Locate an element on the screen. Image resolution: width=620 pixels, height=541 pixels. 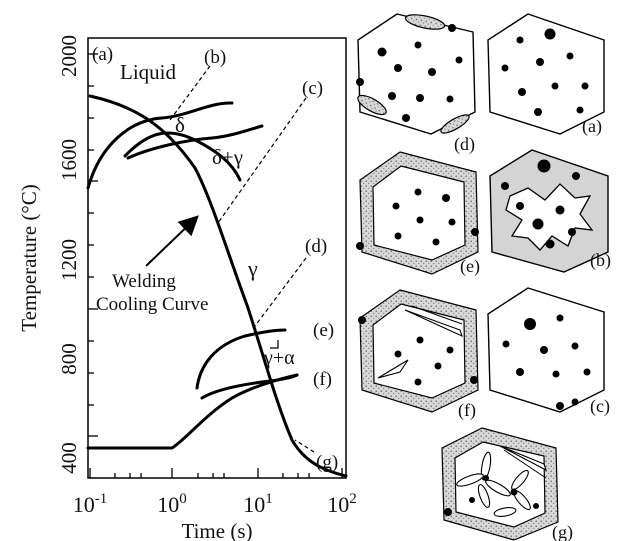
x-axis-ticks is located at coordinates (216, 473).